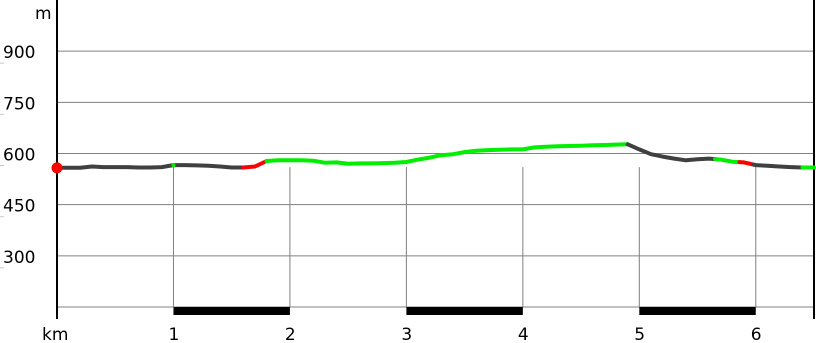 This screenshot has width=816, height=343. Describe the element at coordinates (523, 334) in the screenshot. I see `x-tick-label: 4` at that location.